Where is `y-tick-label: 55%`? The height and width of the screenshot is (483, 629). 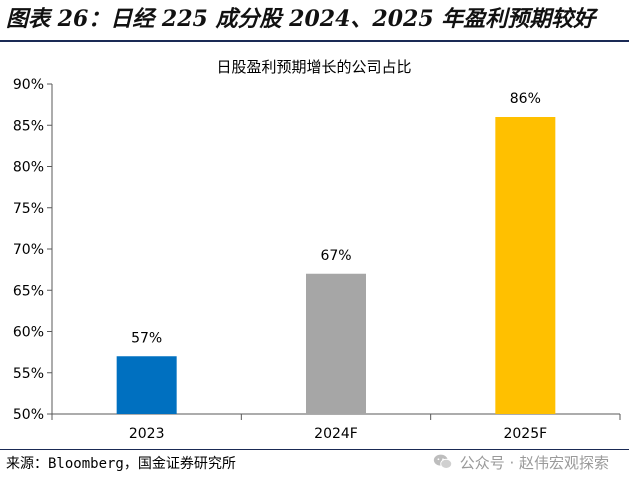
y-tick-label: 55% is located at coordinates (28, 374).